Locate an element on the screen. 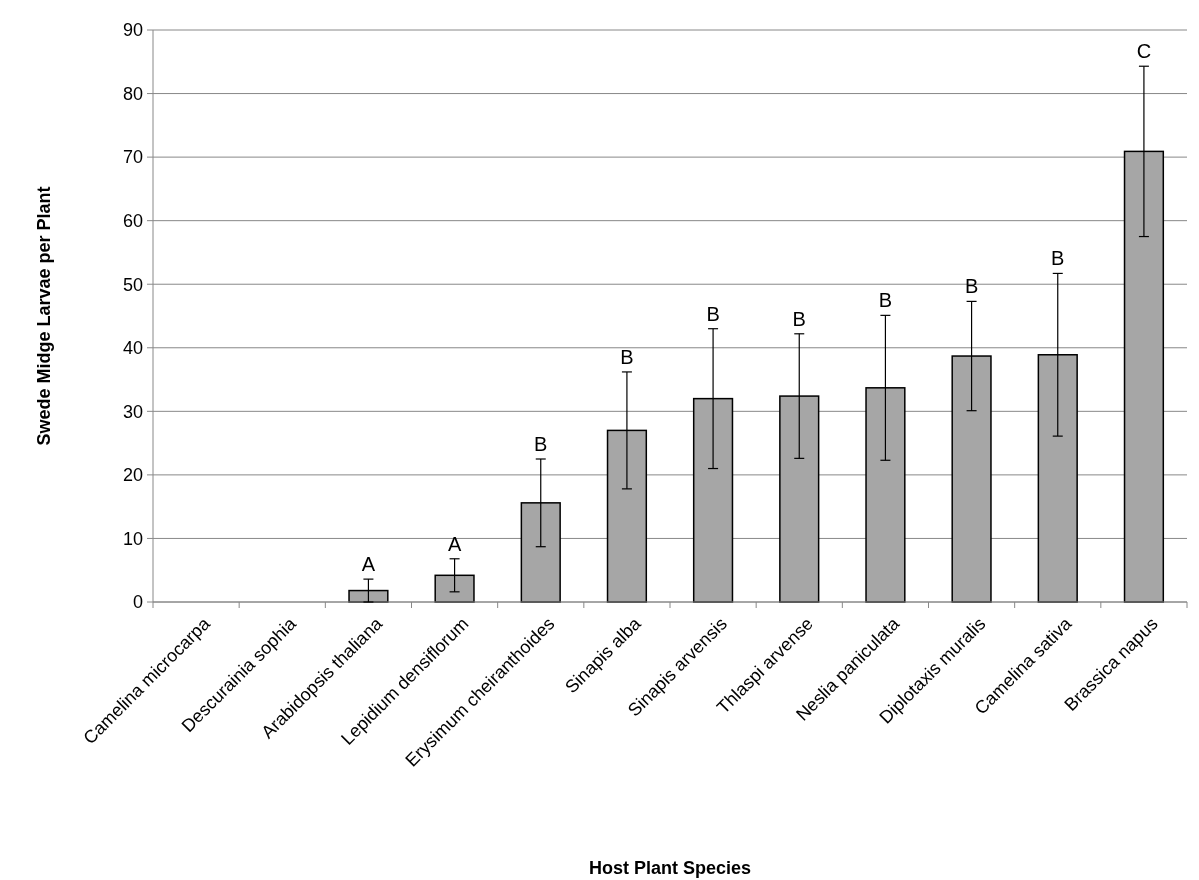 The width and height of the screenshot is (1199, 880). y-tick-label: 20 is located at coordinates (132, 475).